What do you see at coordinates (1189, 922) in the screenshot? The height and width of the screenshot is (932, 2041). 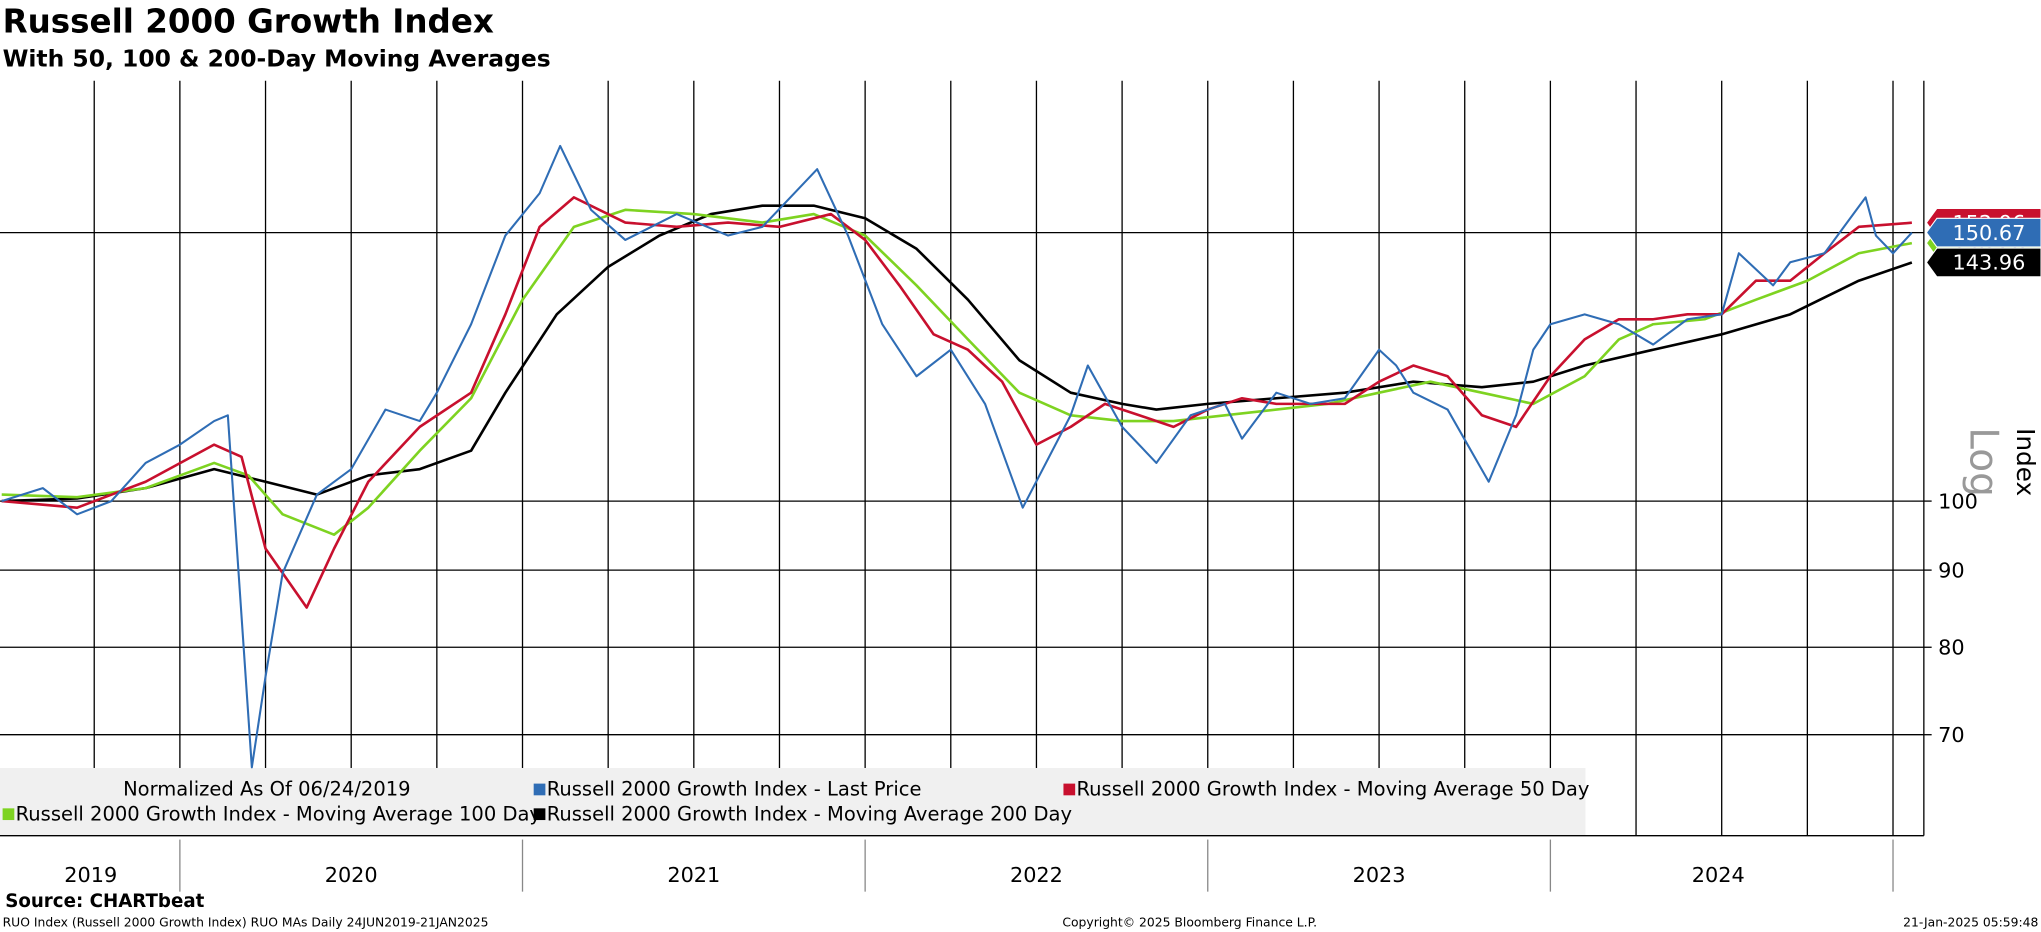 I see `footer-center: Copyright© 2025 Bloomberg Finance L.P.` at bounding box center [1189, 922].